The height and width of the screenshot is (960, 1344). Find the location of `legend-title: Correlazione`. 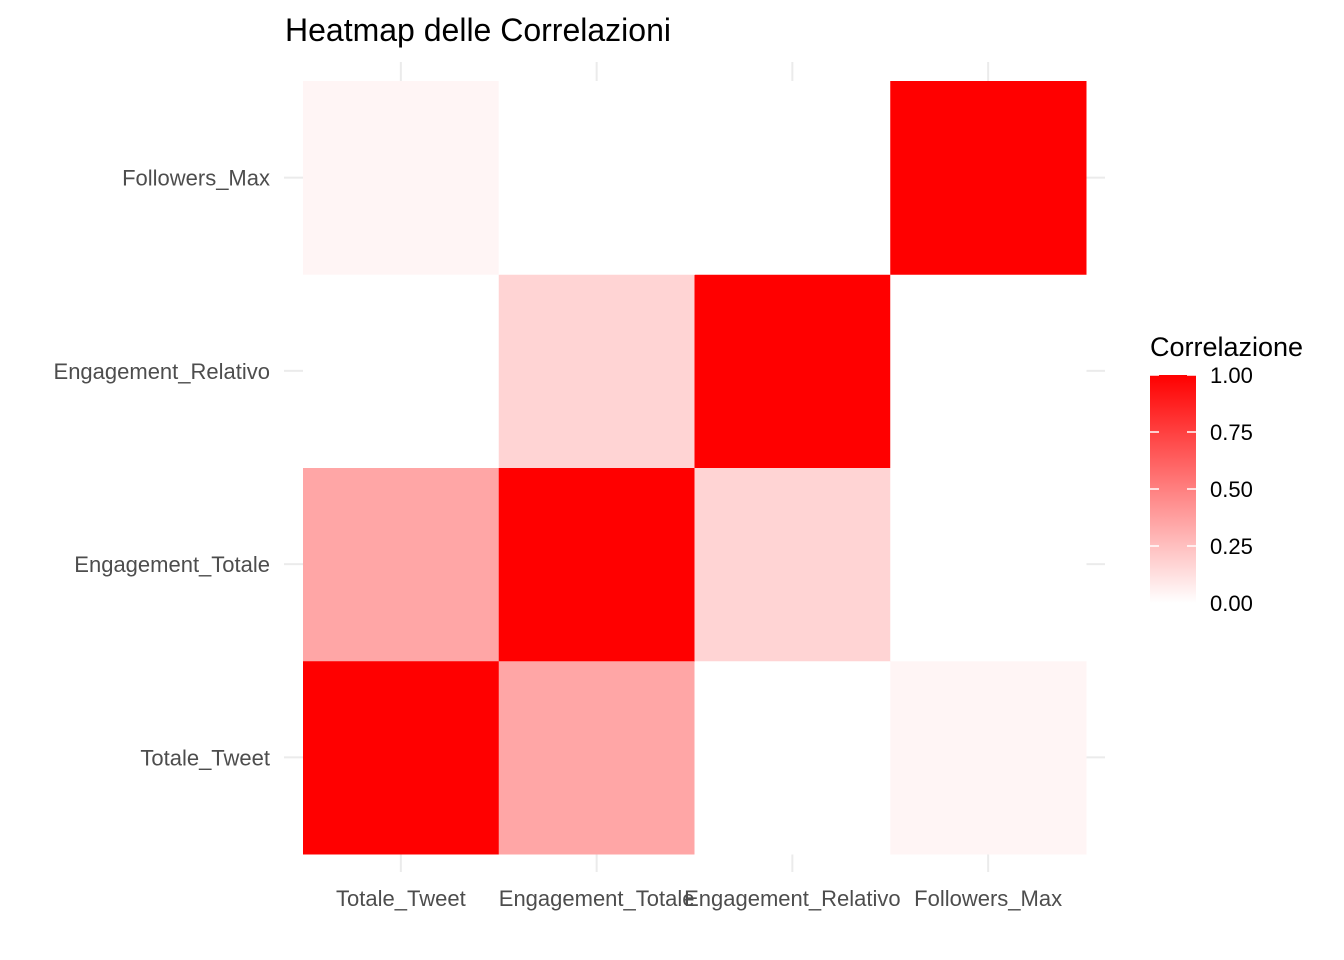

legend-title: Correlazione is located at coordinates (1226, 347).